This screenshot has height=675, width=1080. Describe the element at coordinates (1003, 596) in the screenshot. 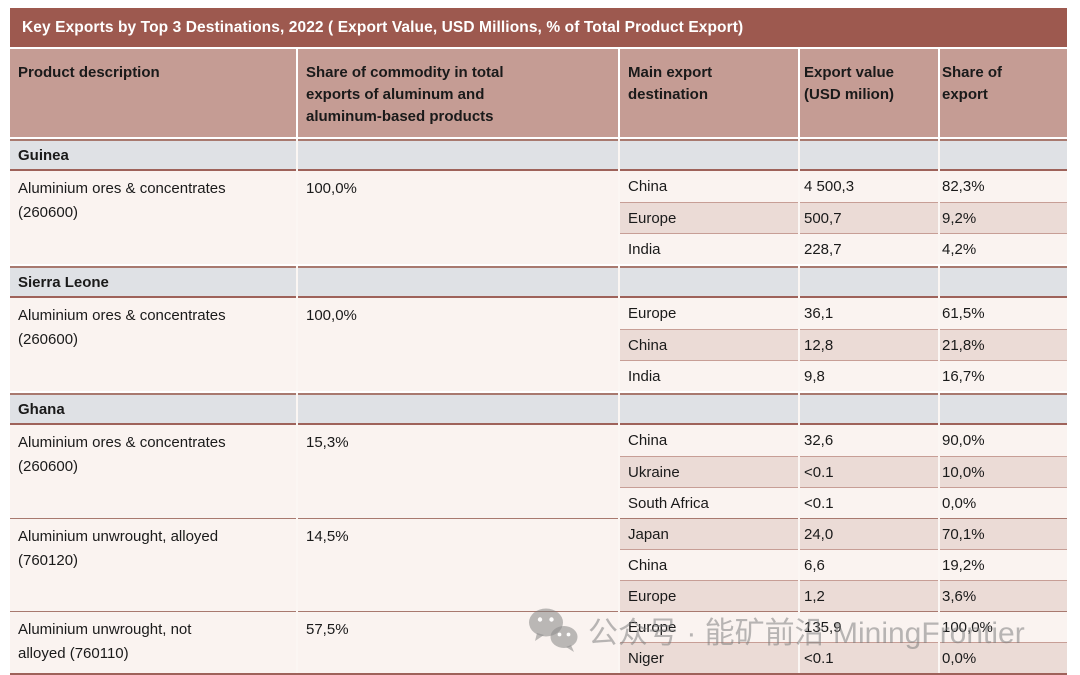

I see `export-share-cell: 3,6%` at that location.